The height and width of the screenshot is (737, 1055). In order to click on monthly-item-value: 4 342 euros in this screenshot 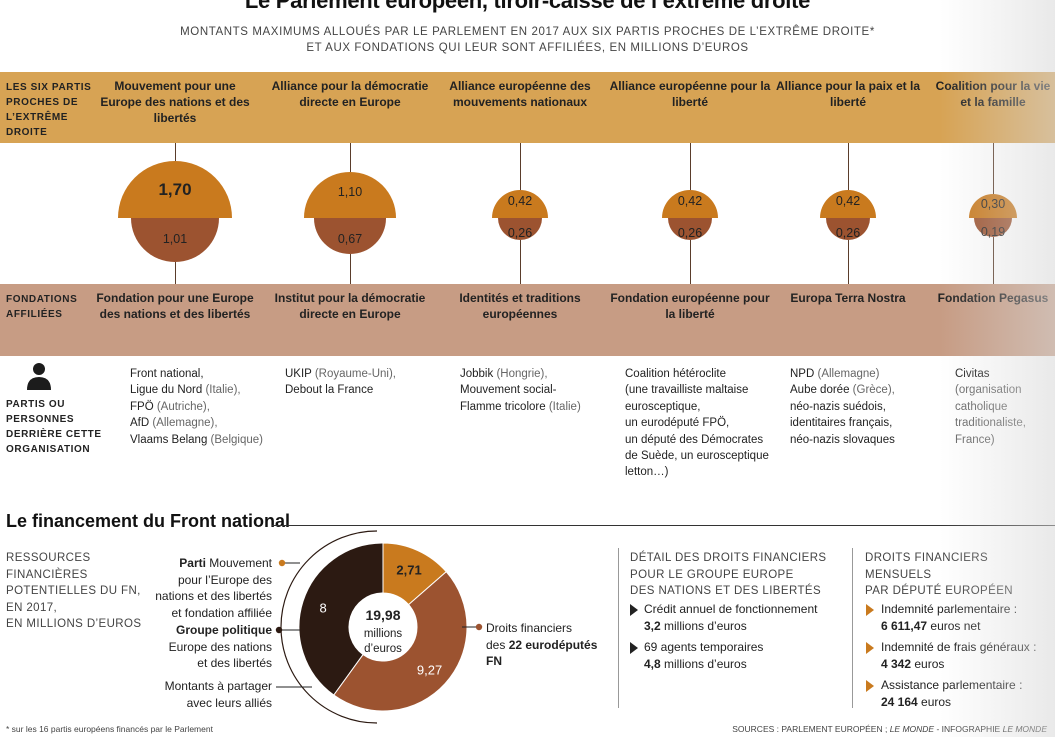, I will do `click(967, 664)`.